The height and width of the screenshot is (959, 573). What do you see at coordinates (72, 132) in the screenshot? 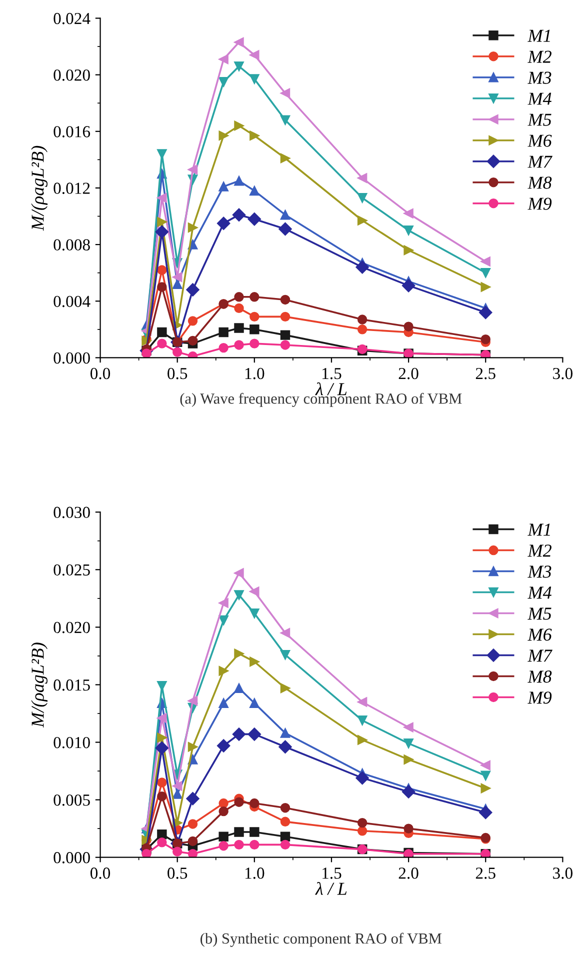
I see `y-tick-label: 0.016` at bounding box center [72, 132].